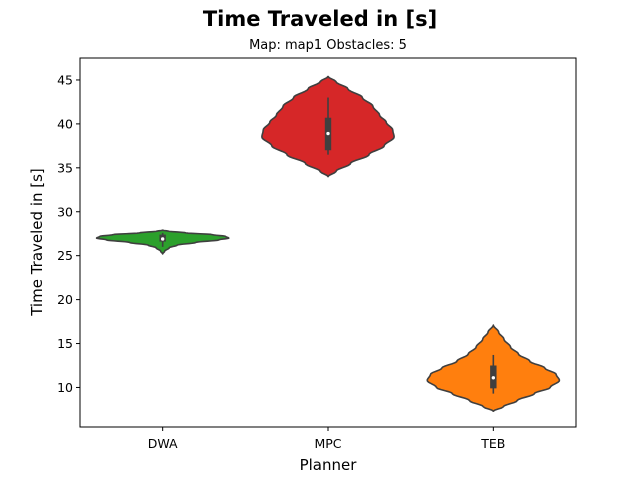 The height and width of the screenshot is (480, 640). Describe the element at coordinates (65, 123) in the screenshot. I see `y-tick-label: 40` at that location.